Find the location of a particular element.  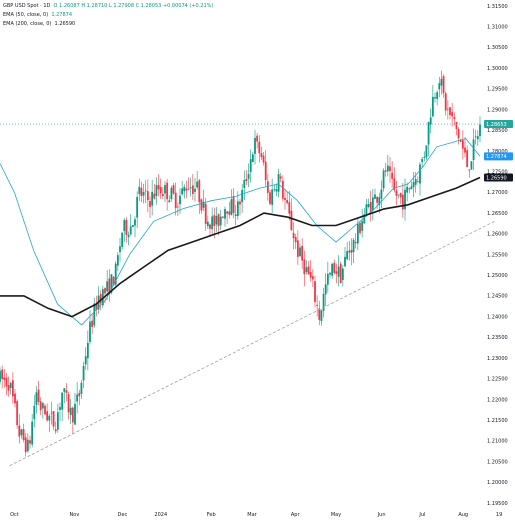

price-tag-label: 1.26590 is located at coordinates (496, 178).